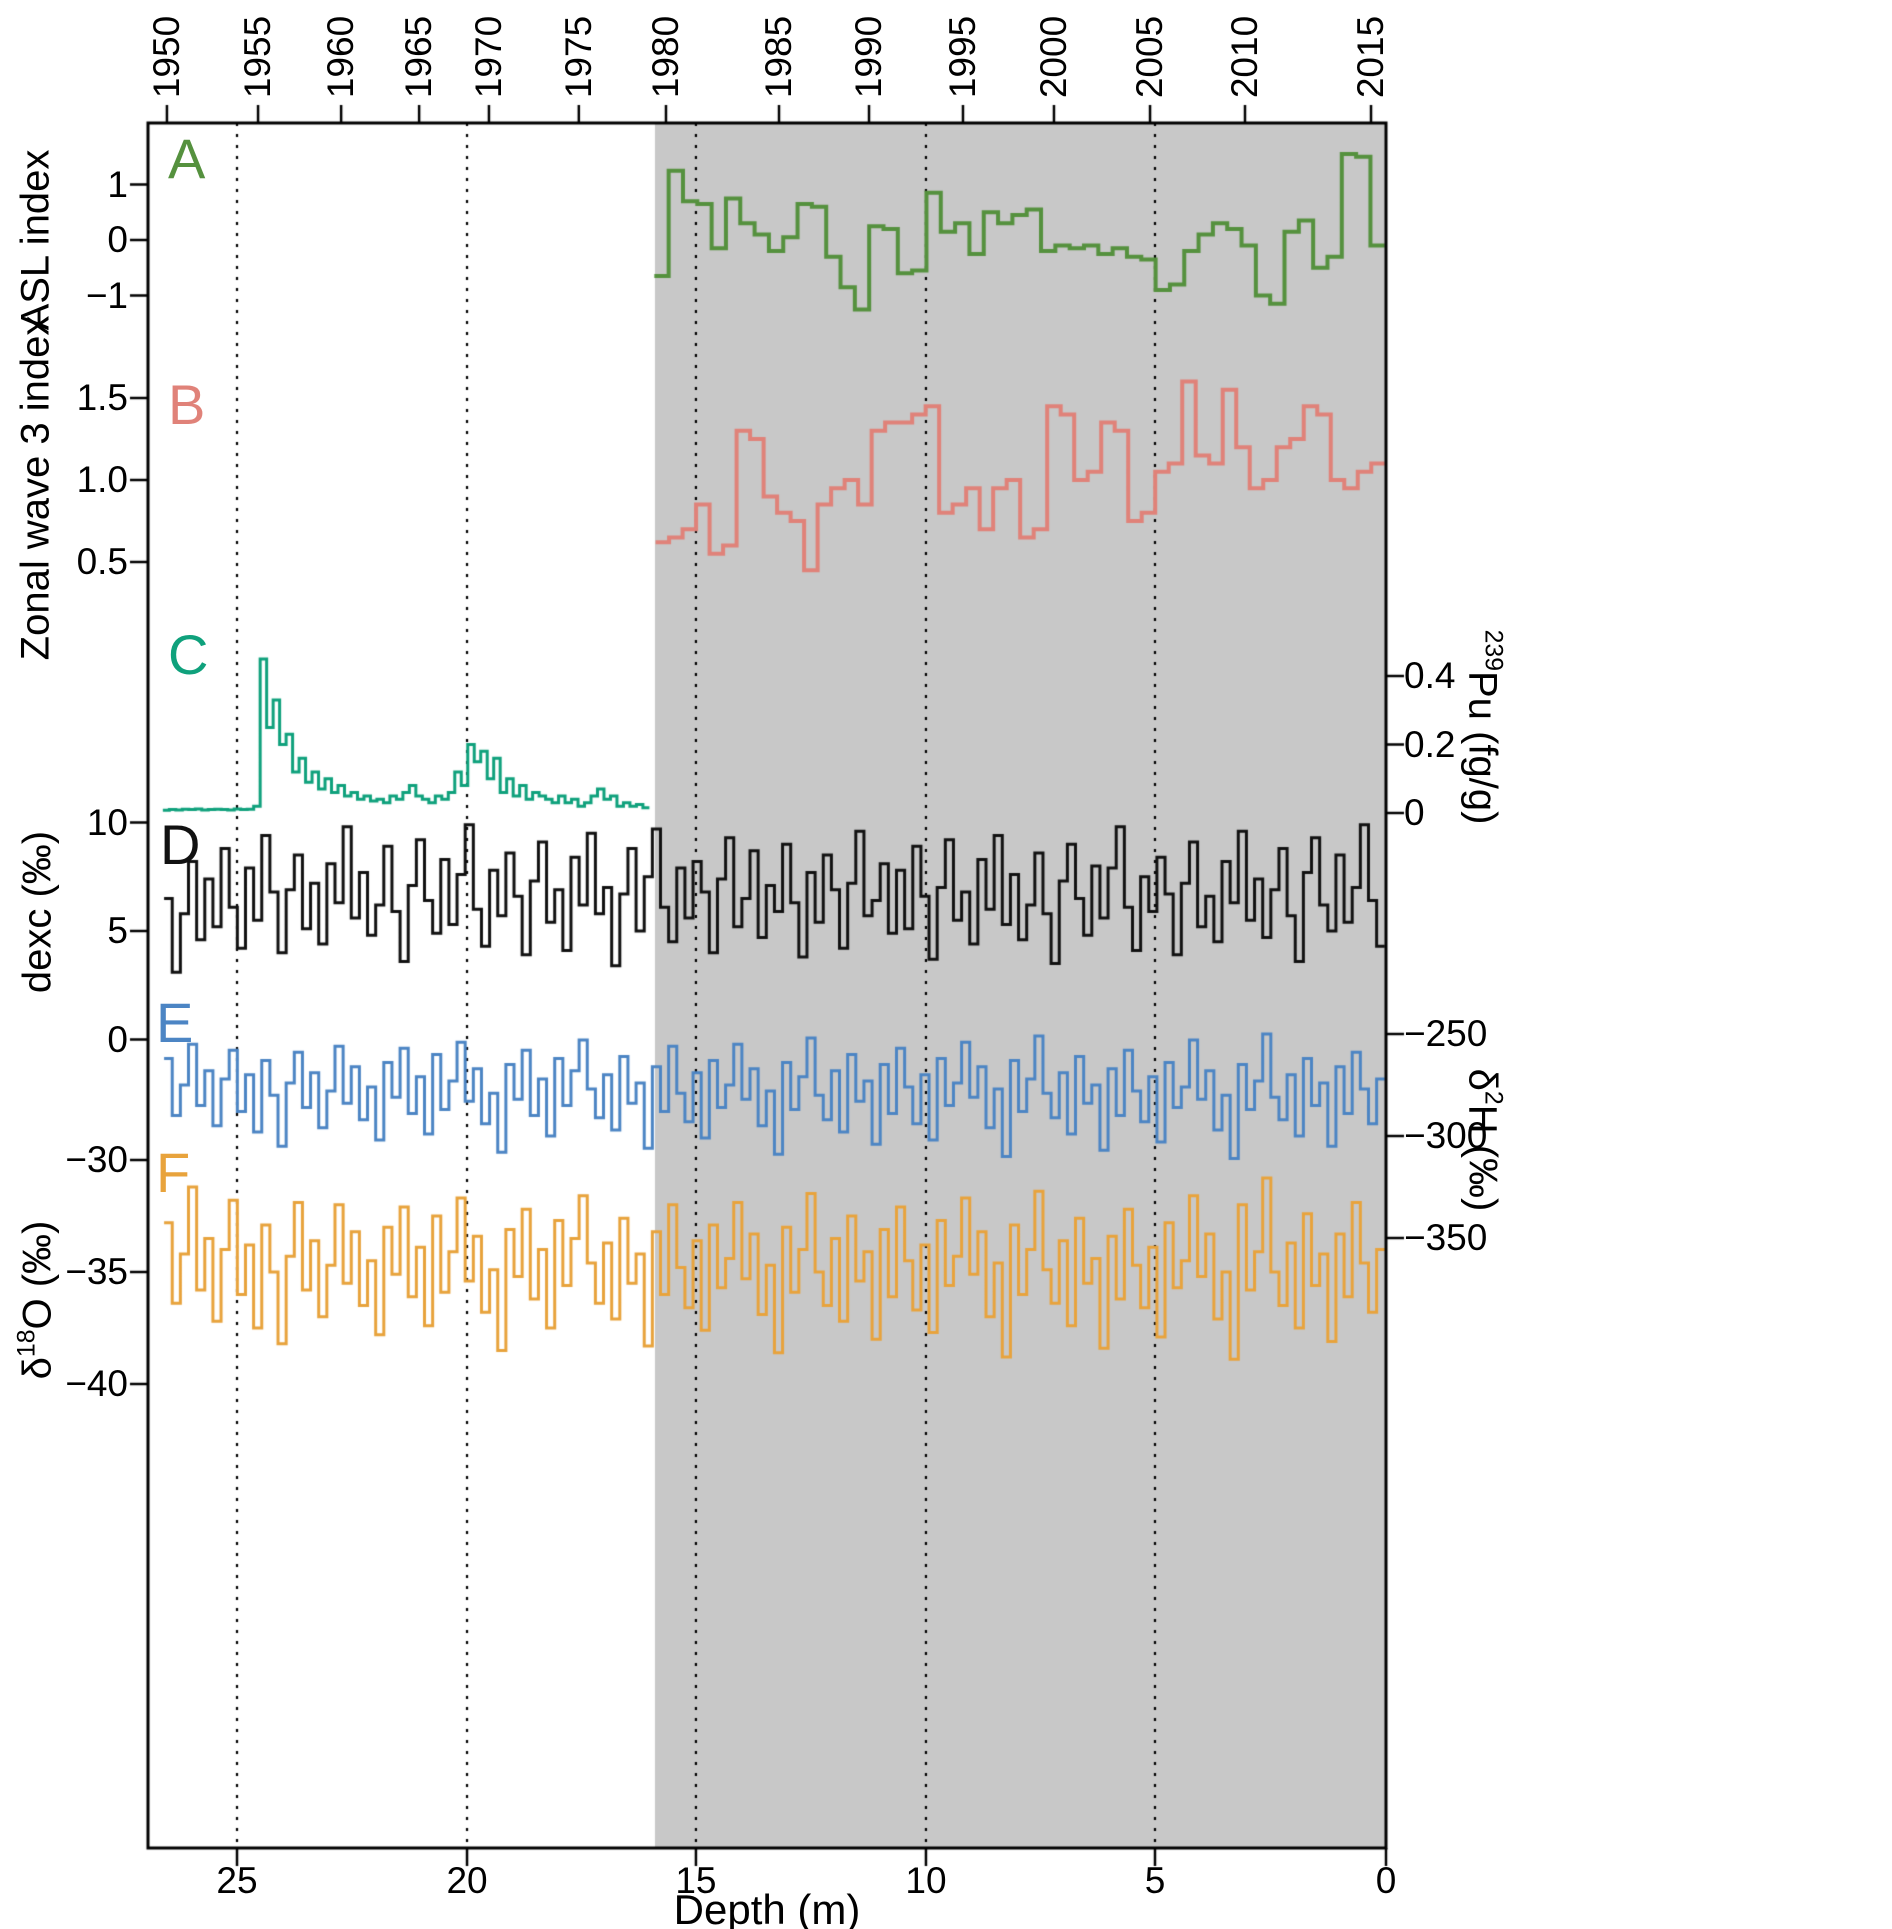 Image resolution: width=1892 pixels, height=1929 pixels. Describe the element at coordinates (665, 57) in the screenshot. I see `tick-label-year-1980: 1980` at that location.